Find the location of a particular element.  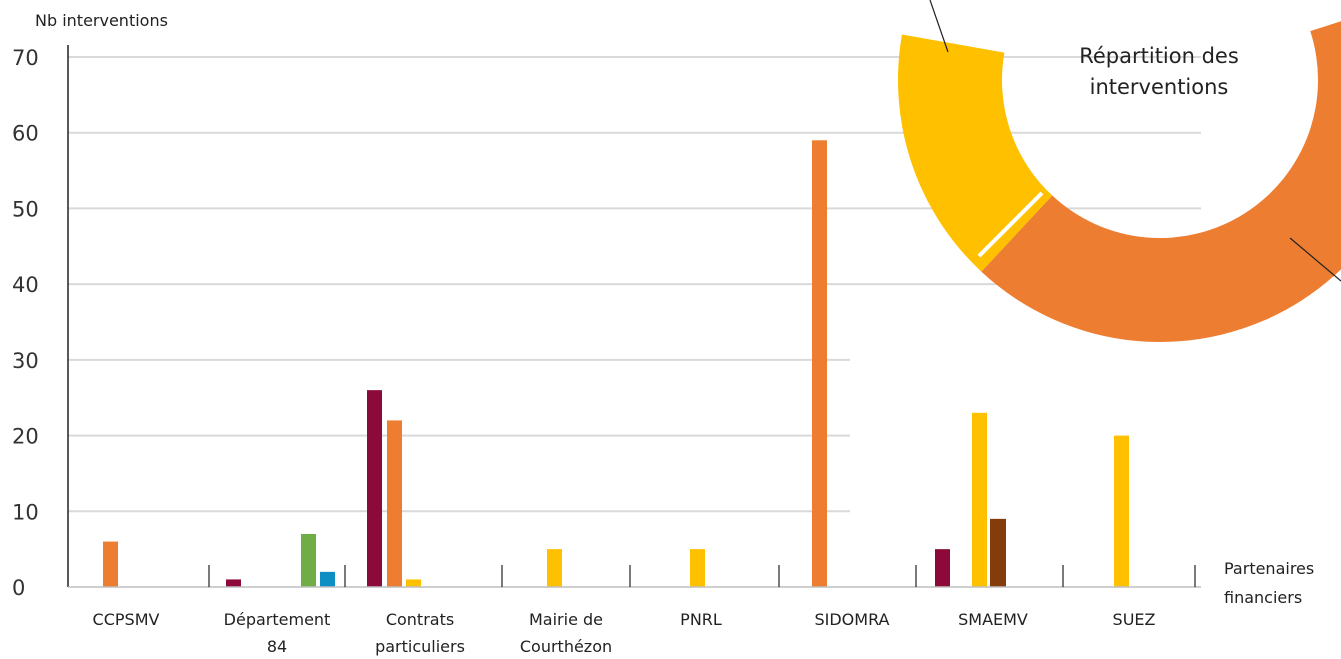

y-tick-label: 70 is located at coordinates (25, 58).